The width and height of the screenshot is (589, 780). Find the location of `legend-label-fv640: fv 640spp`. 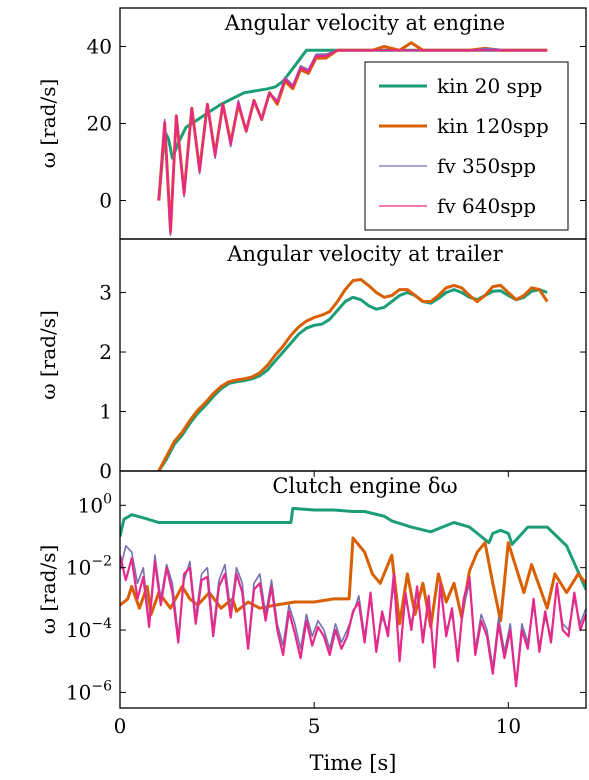

legend-label-fv640: fv 640spp is located at coordinates (486, 206).